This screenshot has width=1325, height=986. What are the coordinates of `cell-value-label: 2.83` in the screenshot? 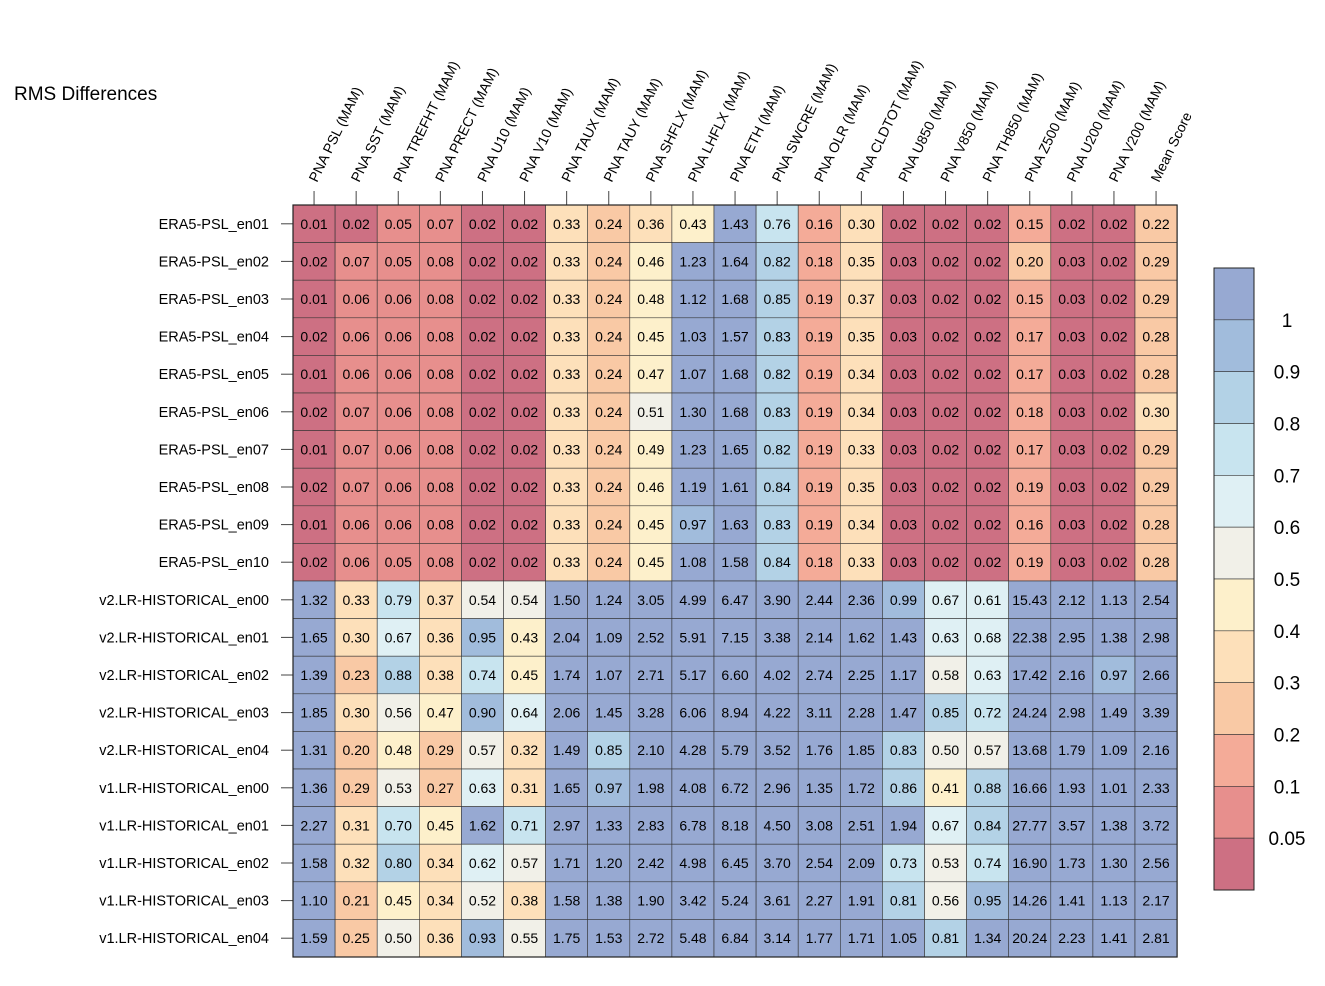 It's located at (650, 825).